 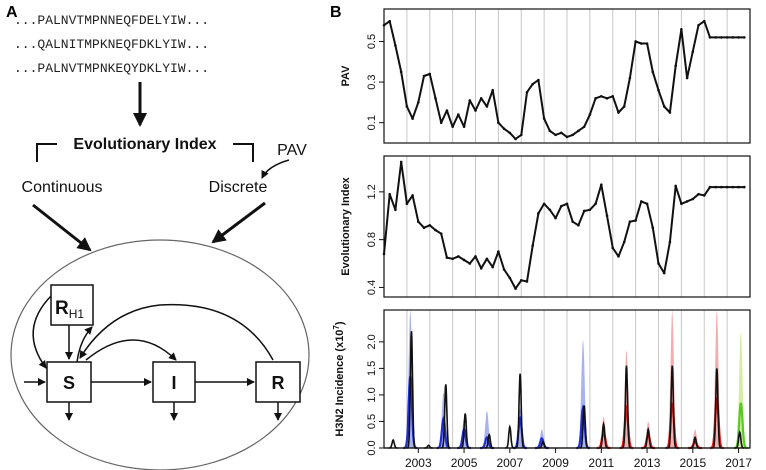 I want to click on uncertainty-band, so click(x=583, y=393).